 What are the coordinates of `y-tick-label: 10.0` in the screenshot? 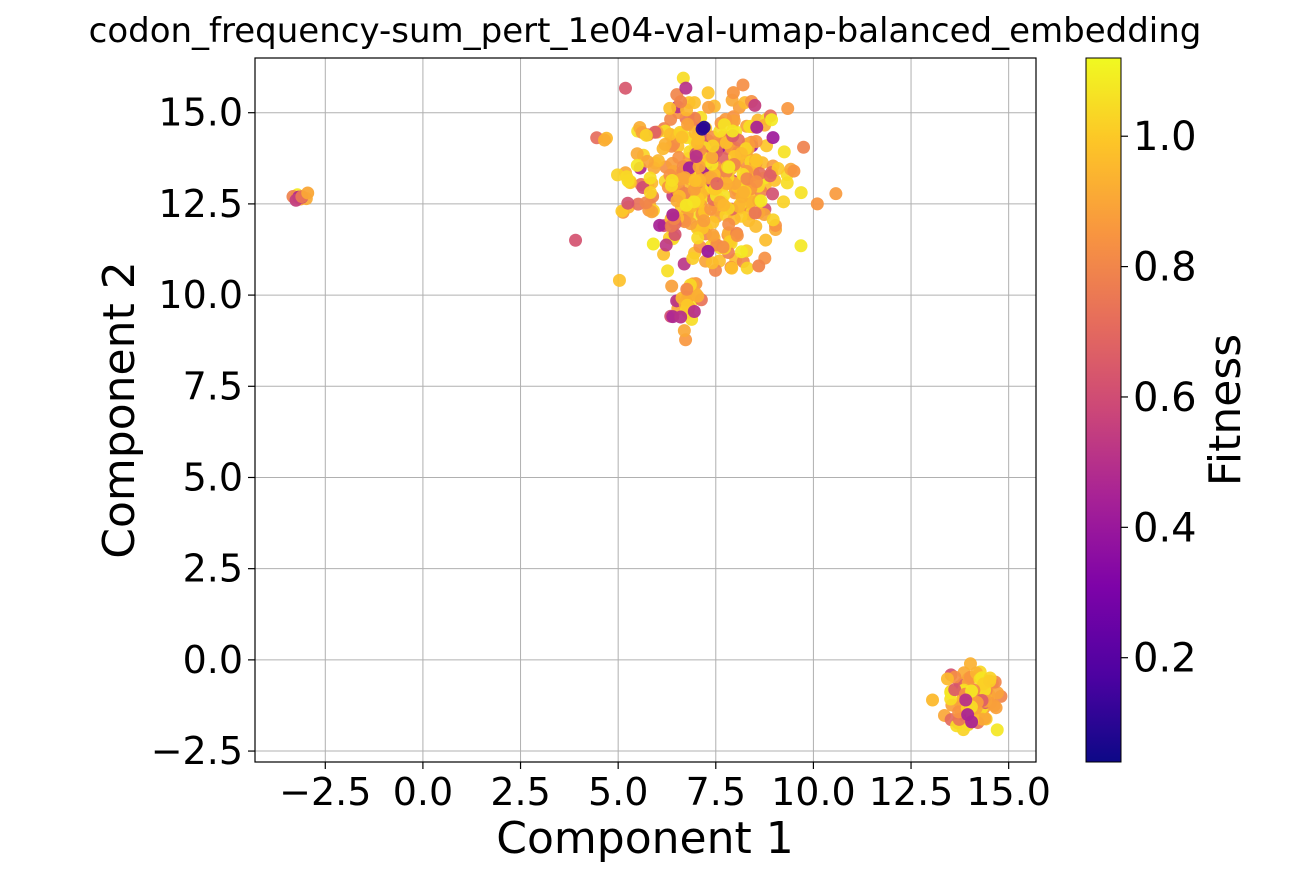 It's located at (200, 295).